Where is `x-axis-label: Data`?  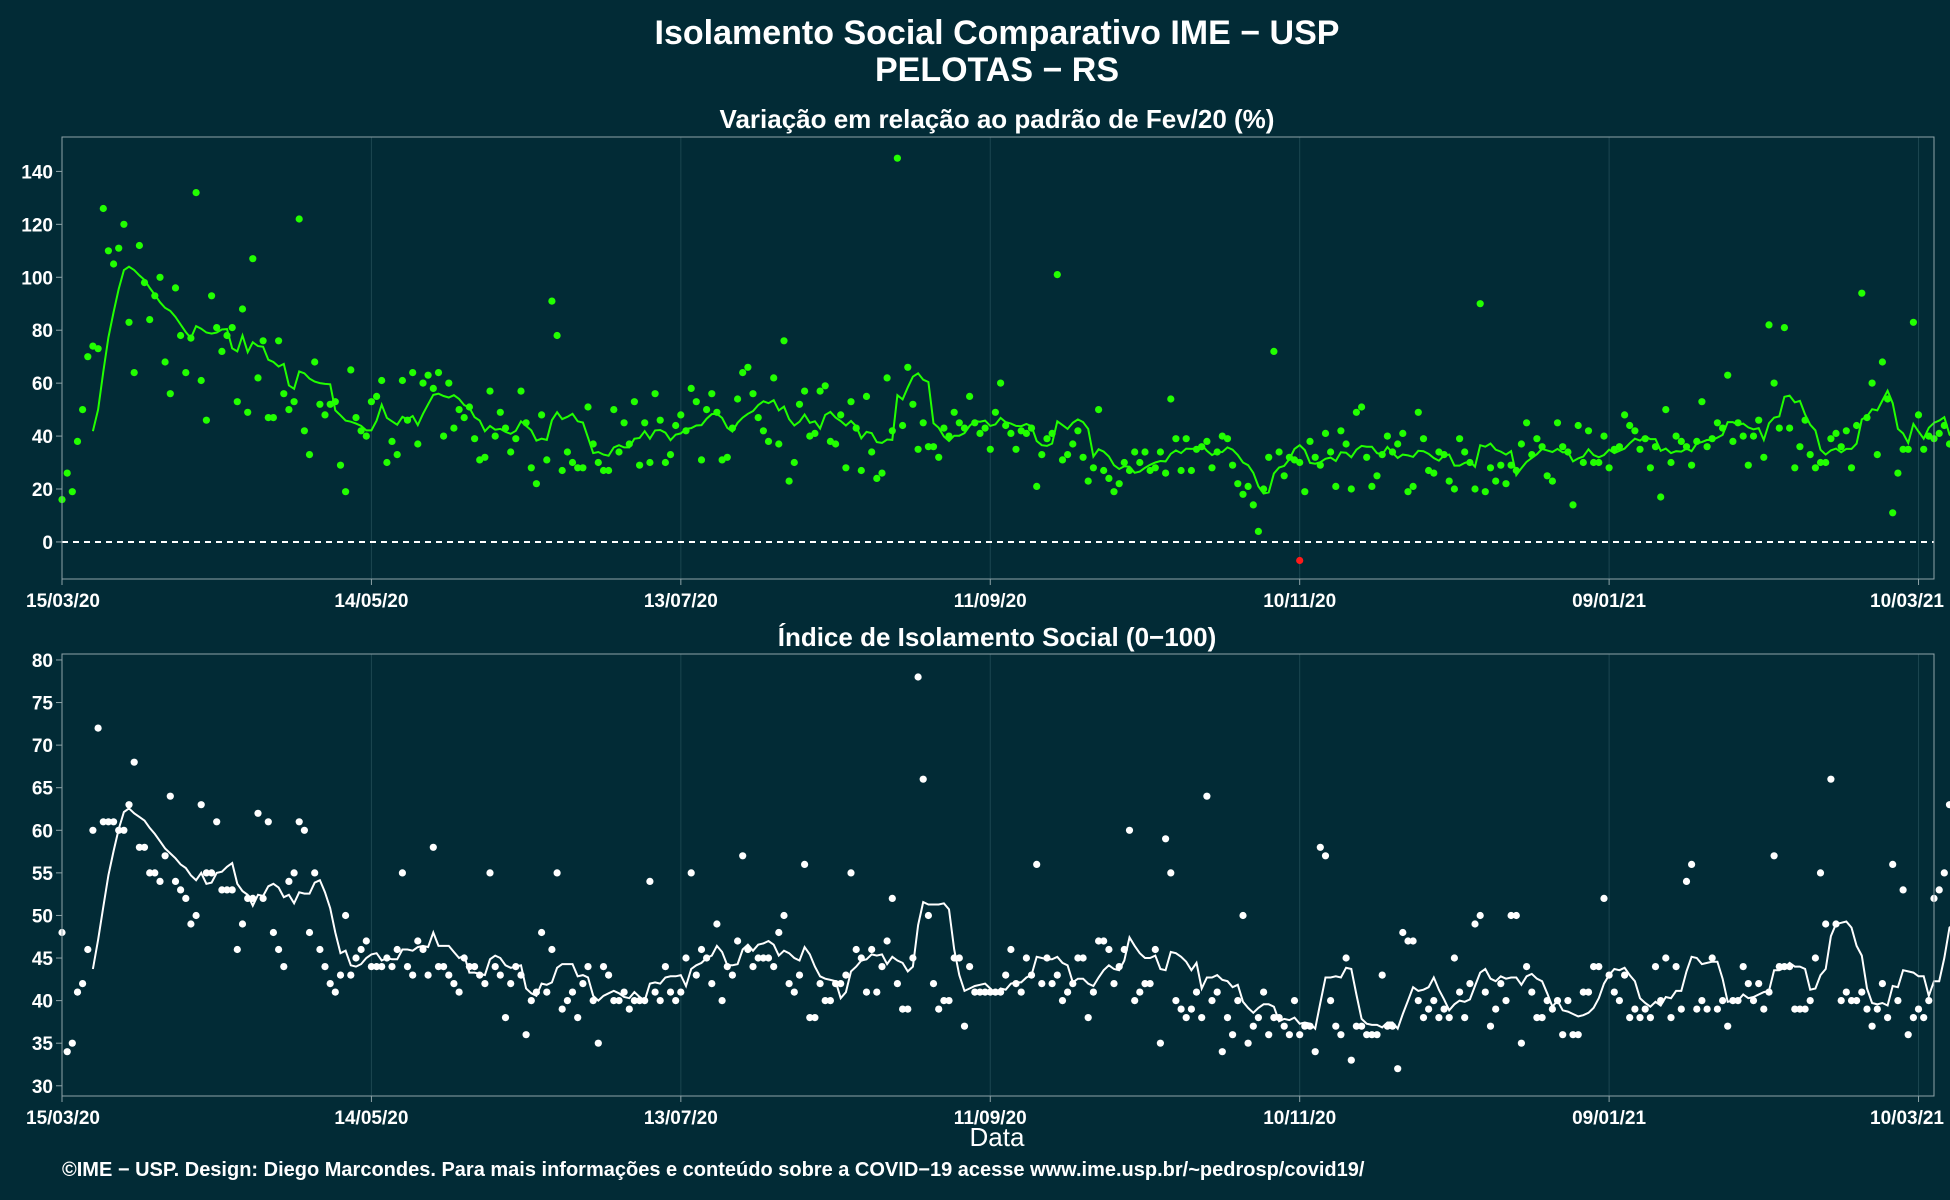 x-axis-label: Data is located at coordinates (997, 1137).